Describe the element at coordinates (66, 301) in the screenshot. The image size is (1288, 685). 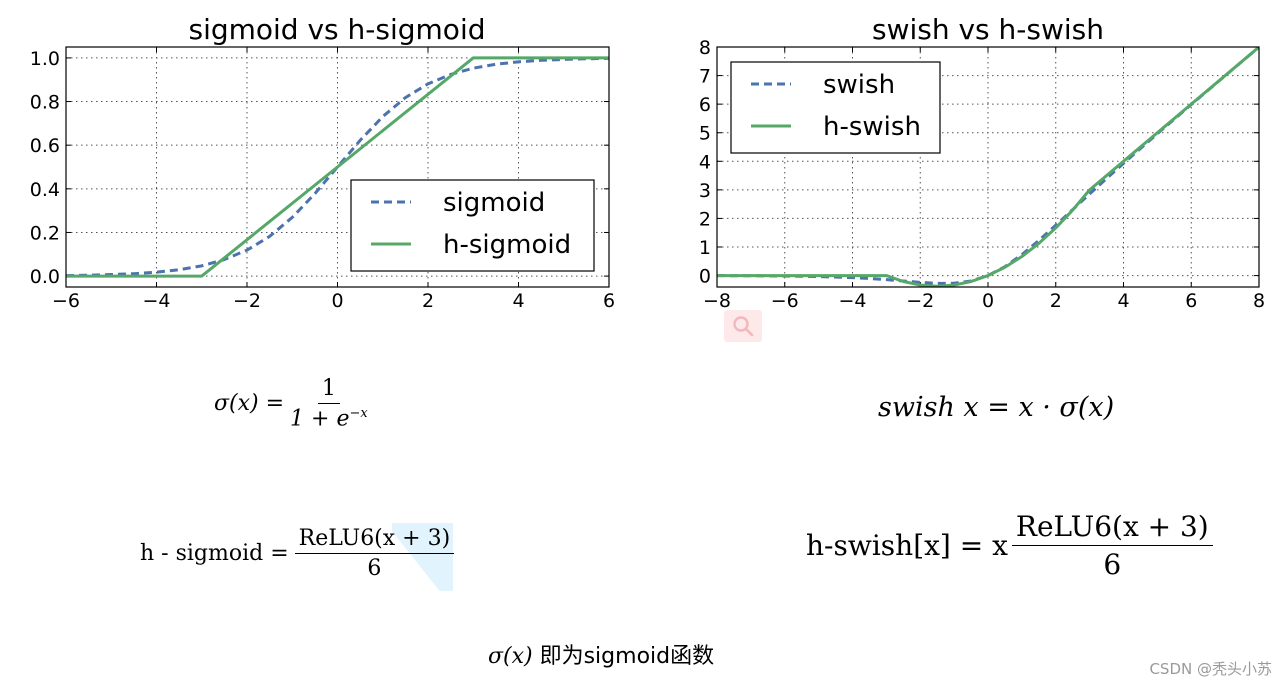
I see `chart1-xtick-label: −6` at that location.